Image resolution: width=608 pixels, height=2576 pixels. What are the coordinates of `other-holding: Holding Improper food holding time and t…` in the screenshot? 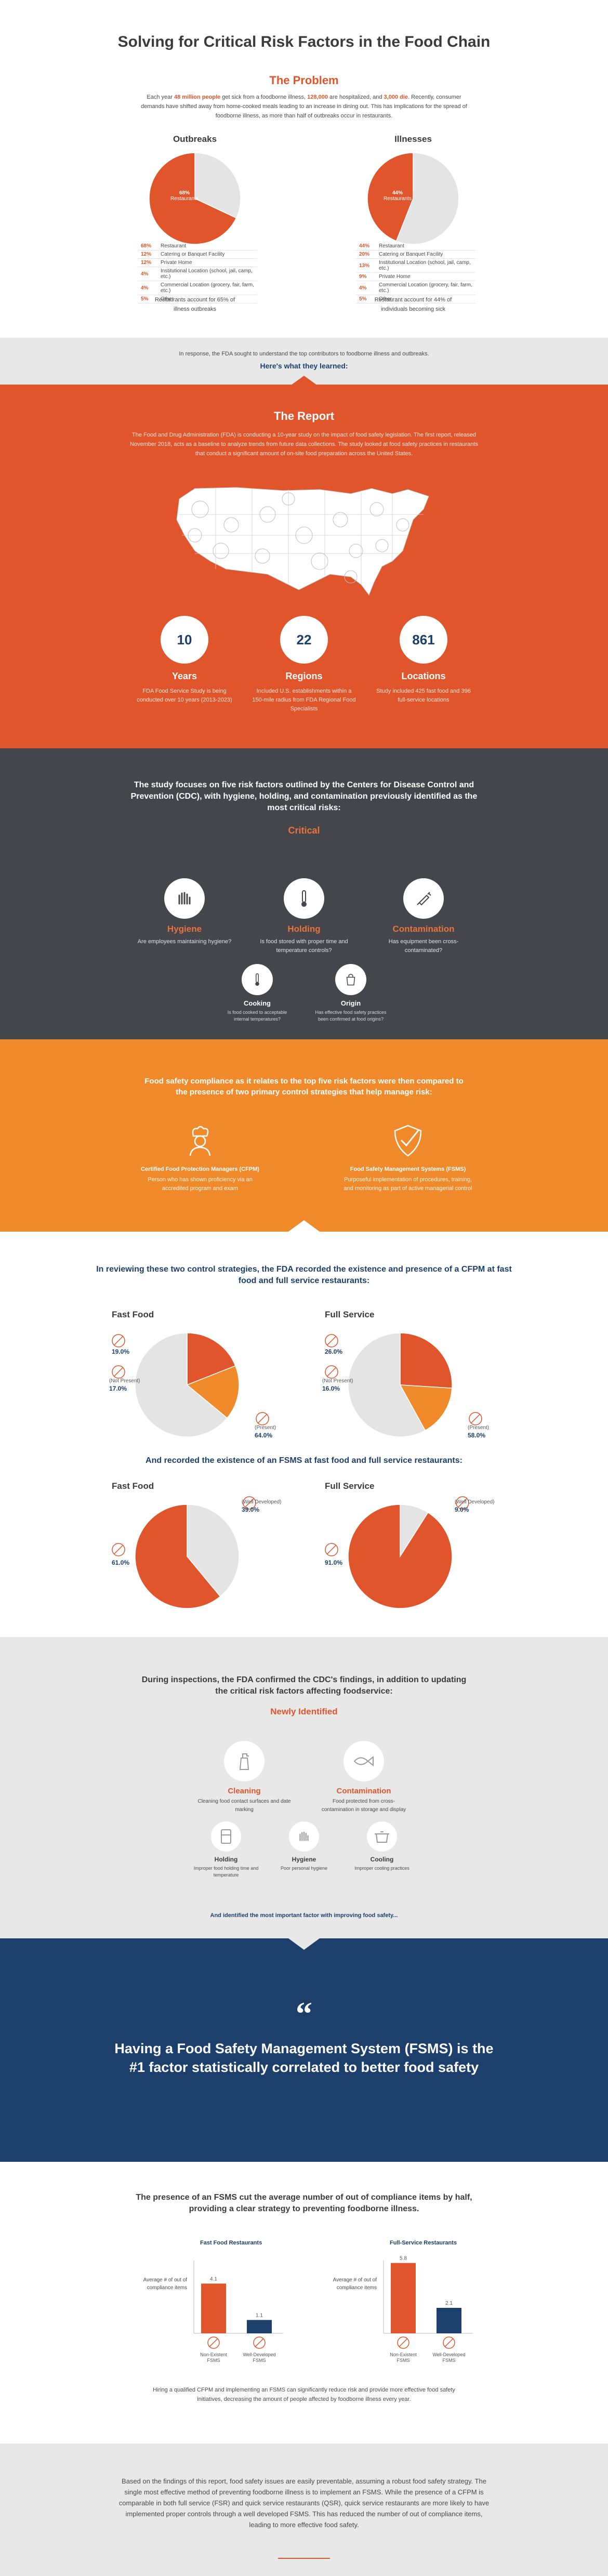 It's located at (226, 1850).